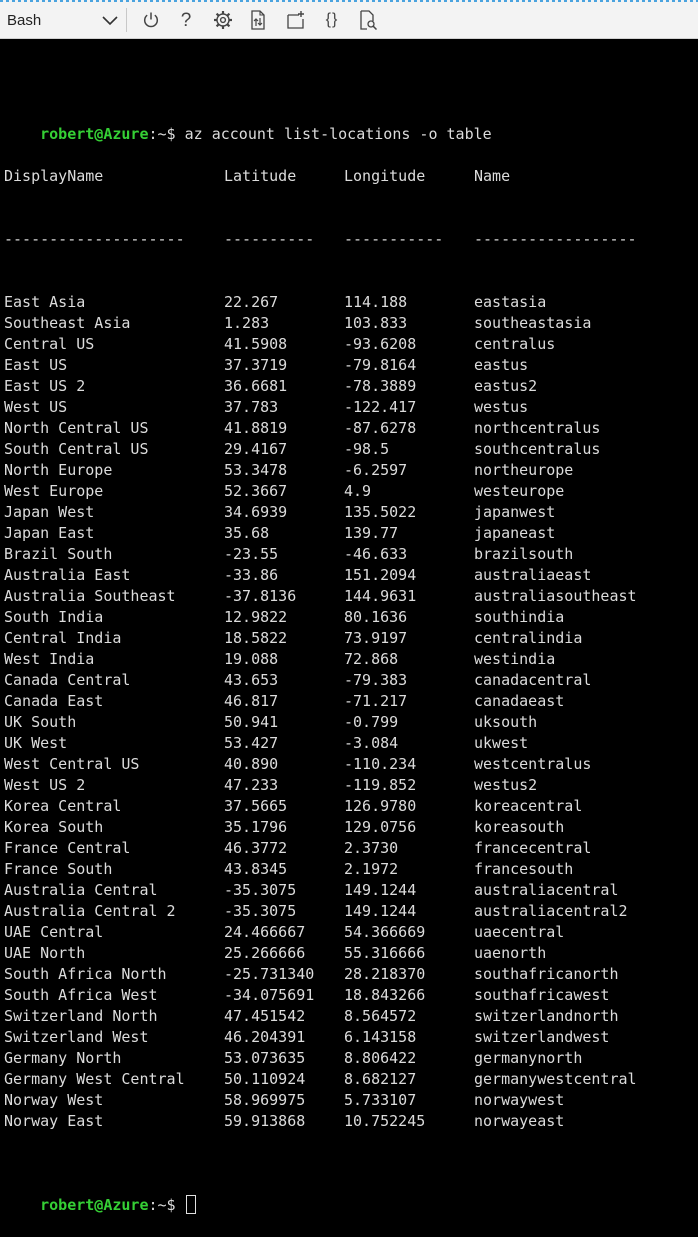 The image size is (698, 1237). Describe the element at coordinates (81, 995) in the screenshot. I see `row-displayname: South Africa West` at that location.